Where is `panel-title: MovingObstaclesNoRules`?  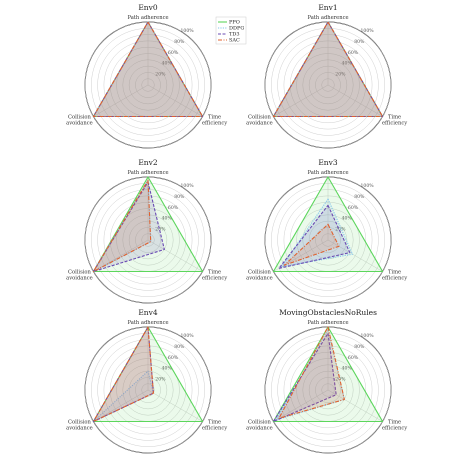 panel-title: MovingObstaclesNoRules is located at coordinates (328, 312).